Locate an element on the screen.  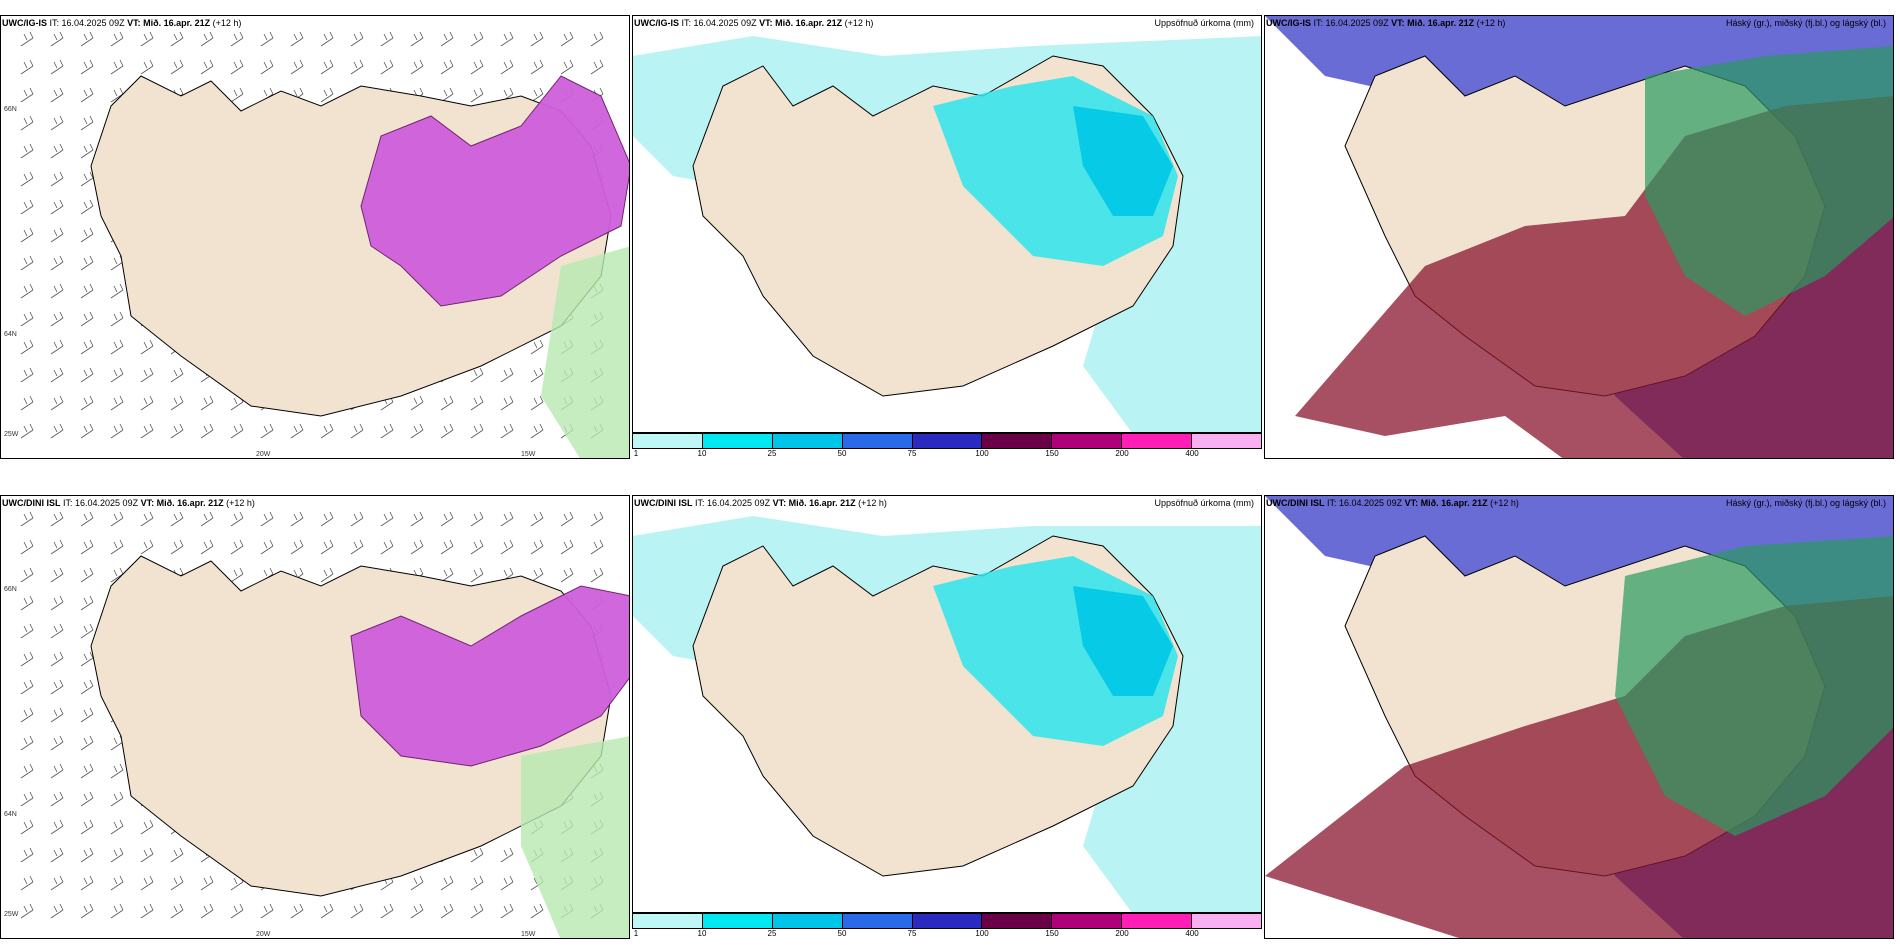
model-name: UWC/IG-IS is located at coordinates (656, 23).